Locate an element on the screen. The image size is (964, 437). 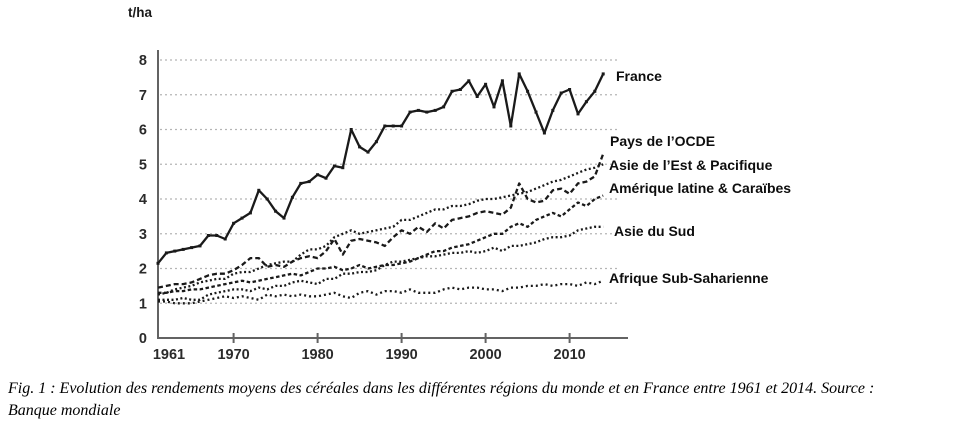
x-tick-label-1990: 1990 is located at coordinates (401, 355).